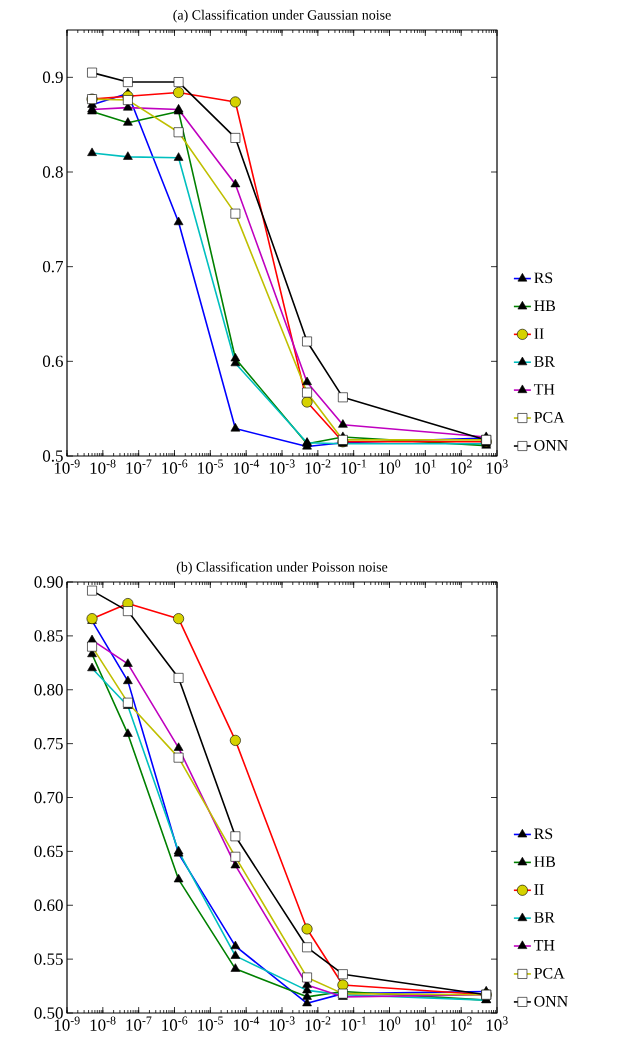 The width and height of the screenshot is (642, 1053). I want to click on y-tick-label: 0.85, so click(48, 636).